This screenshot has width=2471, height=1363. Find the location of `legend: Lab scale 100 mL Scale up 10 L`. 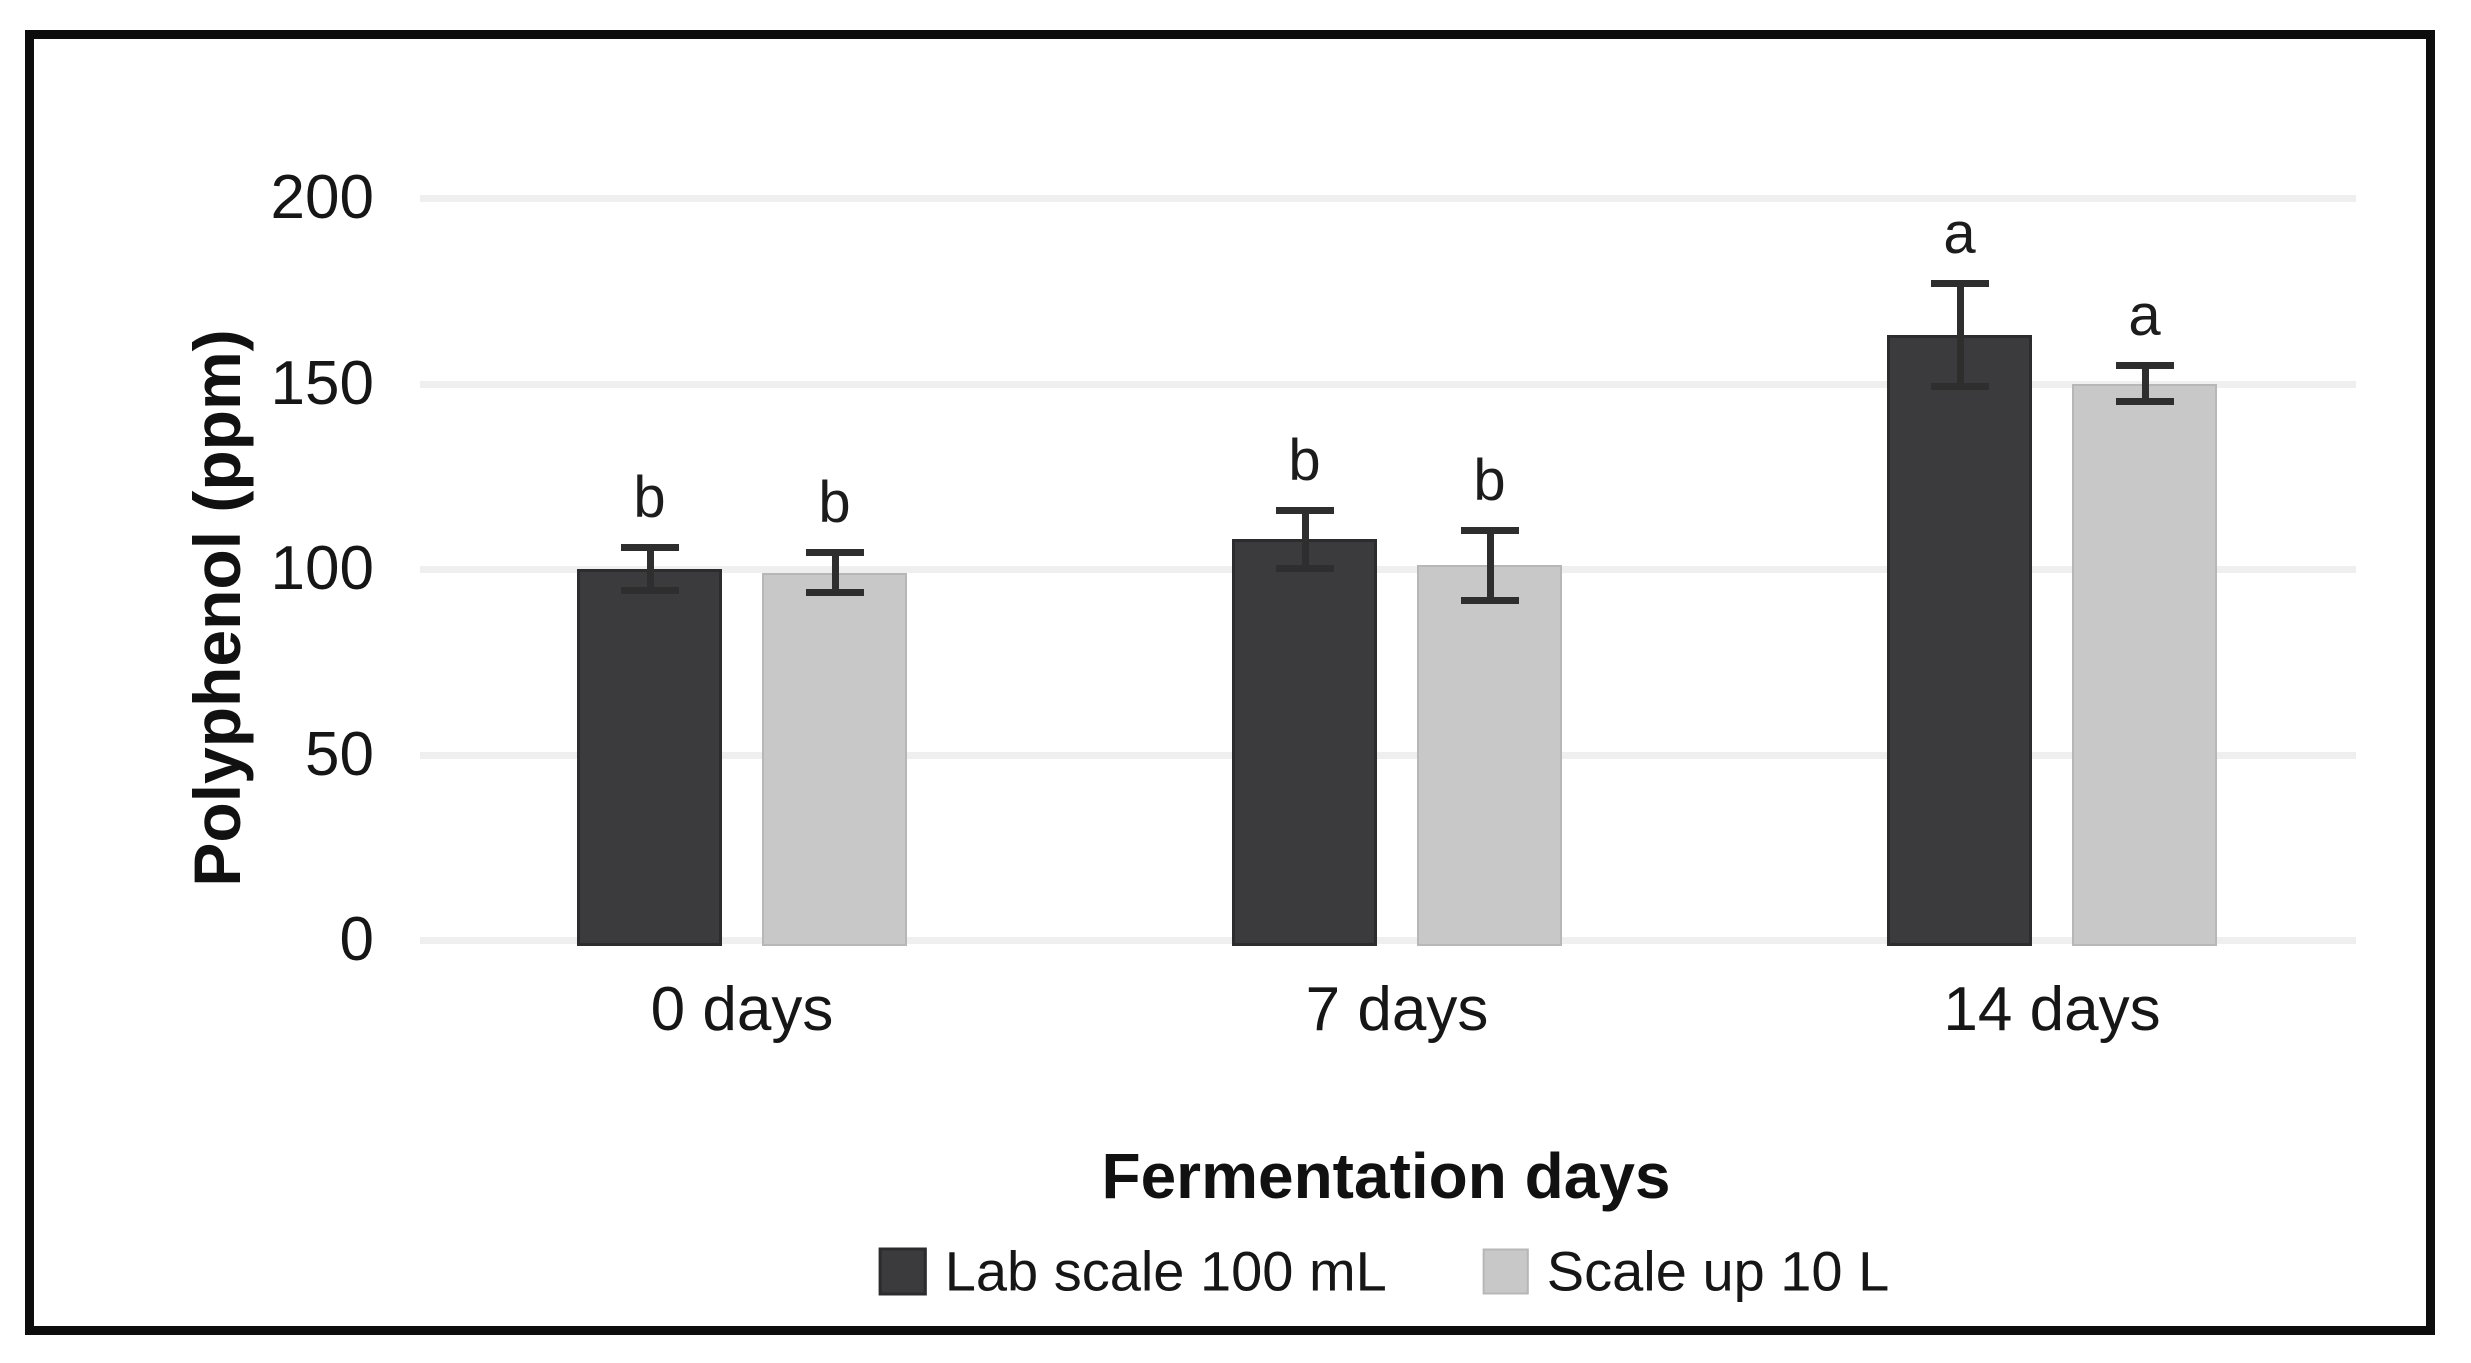

legend: Lab scale 100 mL Scale up 10 L is located at coordinates (1384, 1271).